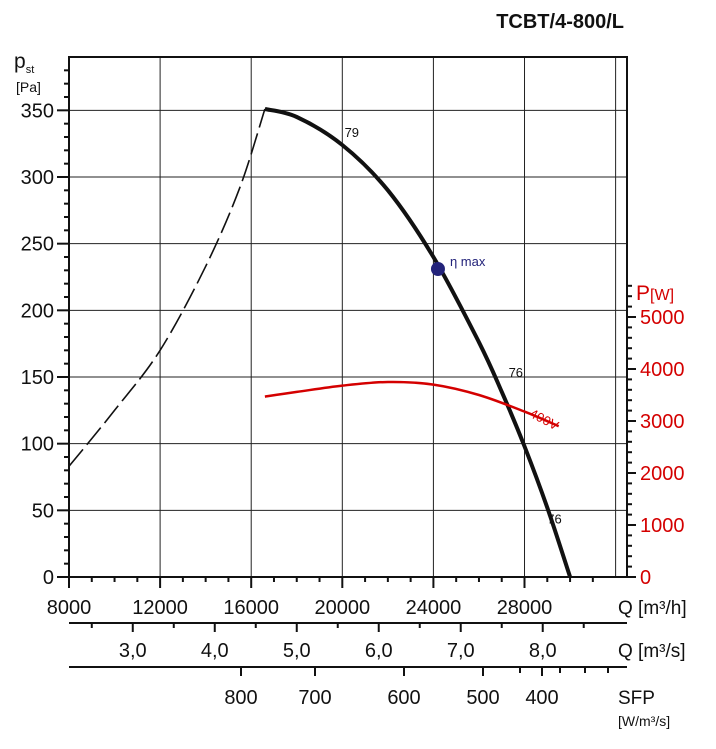  Describe the element at coordinates (543, 651) in the screenshot. I see `x-m3s-tick-label: 8,0` at that location.